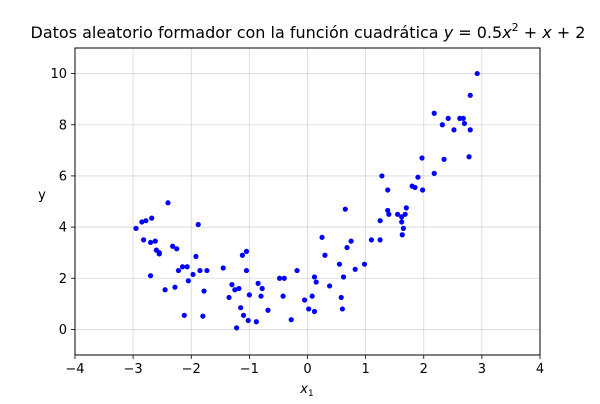 The image size is (600, 404). Describe the element at coordinates (515, 27) in the screenshot. I see `title-math-exp: 2` at that location.